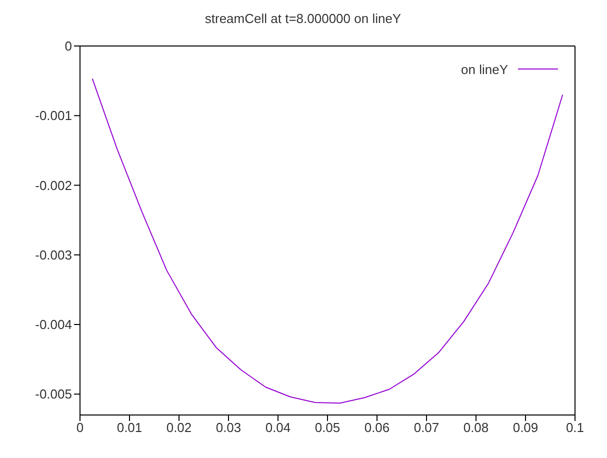 This screenshot has height=458, width=607. What do you see at coordinates (68, 46) in the screenshot?
I see `y-tick-label: 0` at bounding box center [68, 46].